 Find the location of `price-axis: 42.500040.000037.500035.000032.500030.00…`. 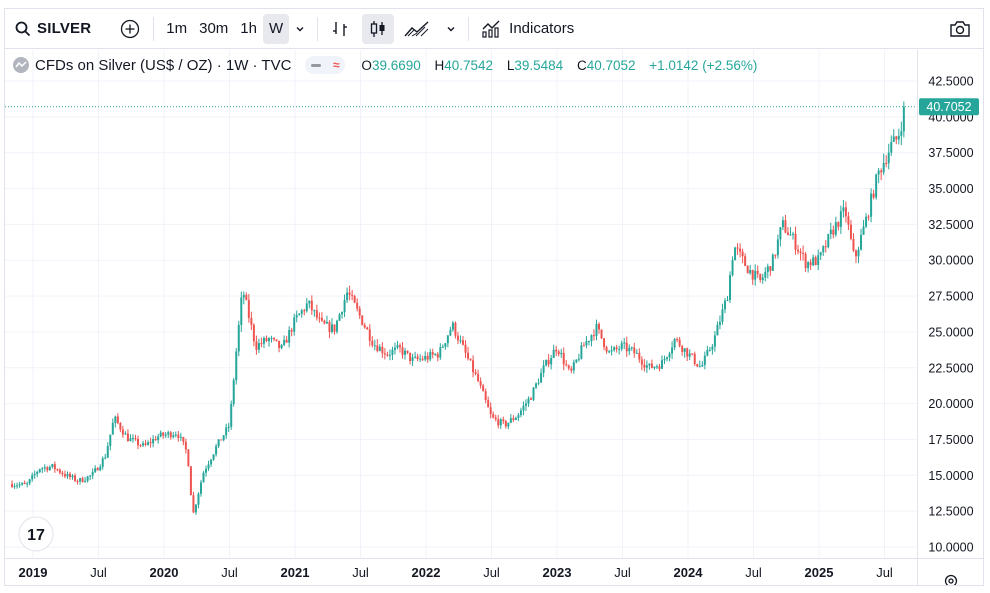

price-axis: 42.500040.000037.500035.000032.500030.00… is located at coordinates (950, 315).